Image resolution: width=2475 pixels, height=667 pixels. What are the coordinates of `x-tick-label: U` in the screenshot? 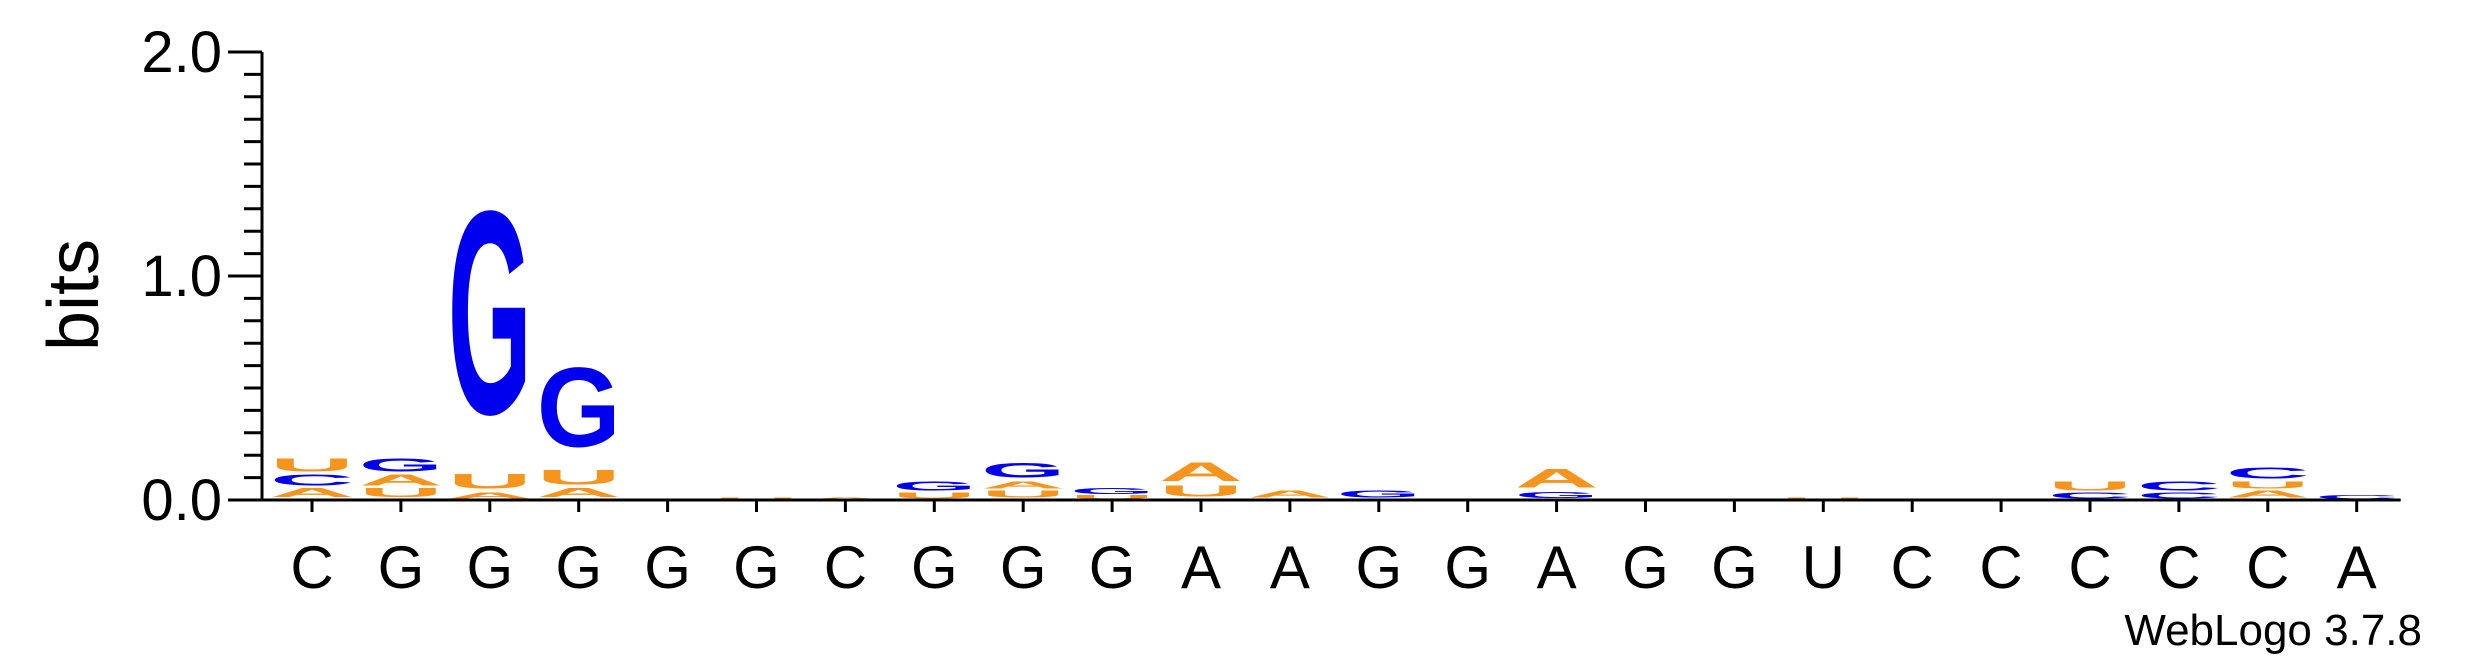 It's located at (1823, 567).